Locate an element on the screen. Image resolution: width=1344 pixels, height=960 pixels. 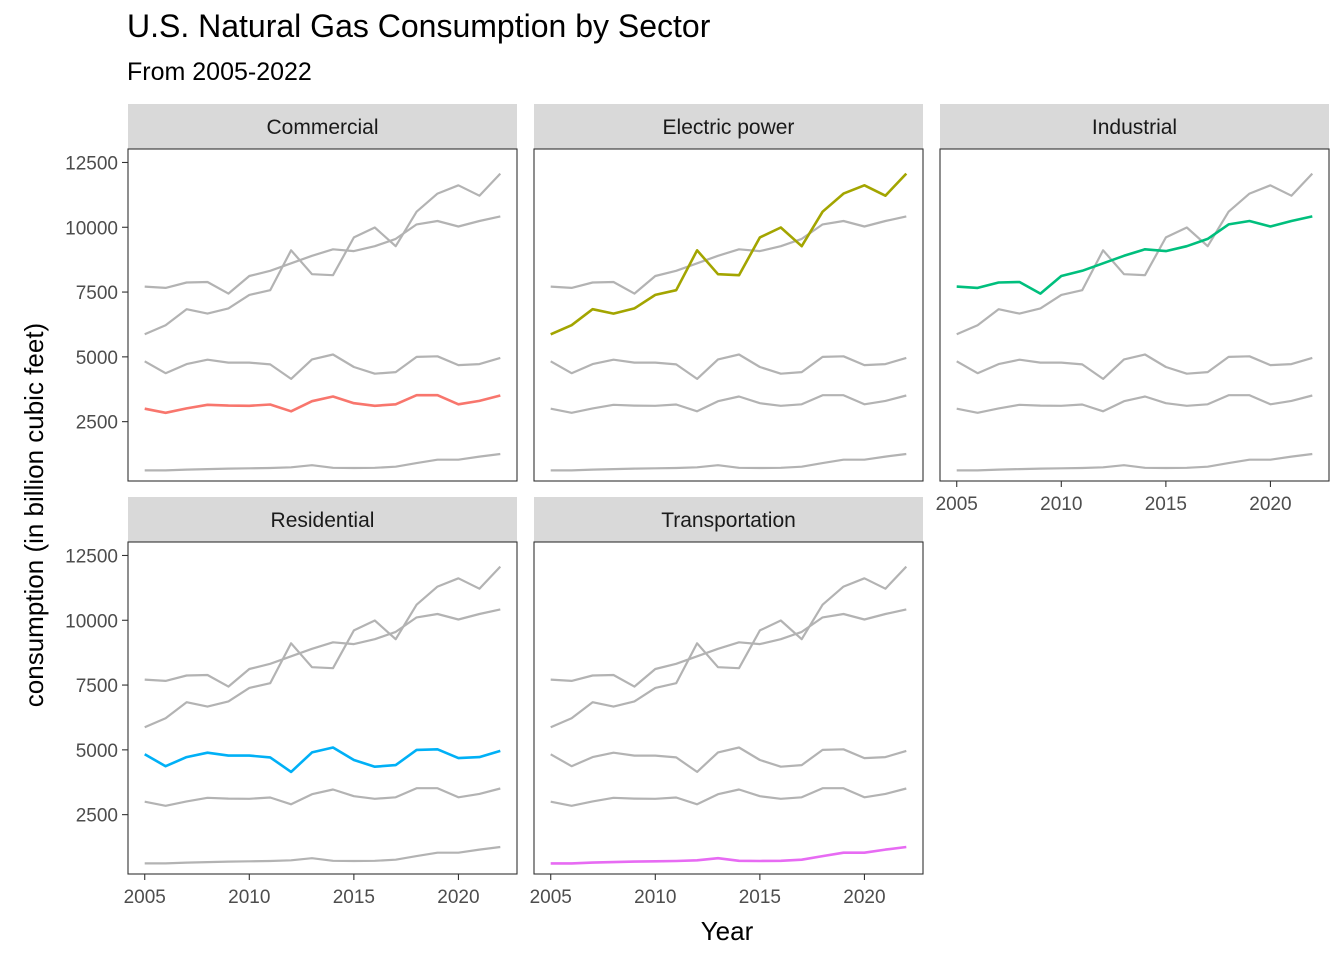
series-line-industrial-highlight is located at coordinates (1134, 255).